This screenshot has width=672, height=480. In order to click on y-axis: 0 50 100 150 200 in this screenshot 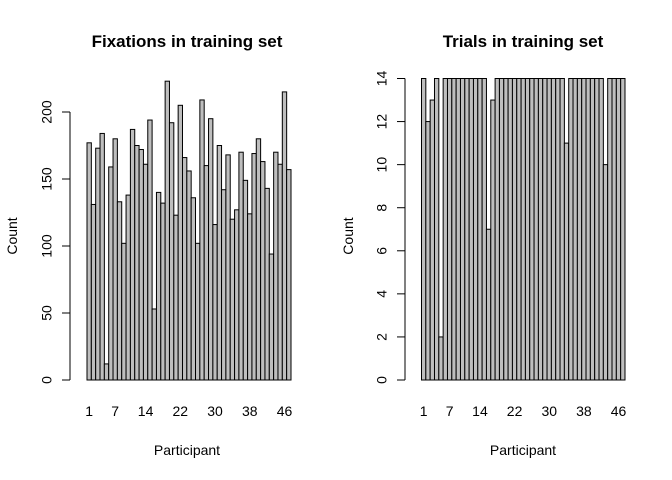, I will do `click(55, 242)`.